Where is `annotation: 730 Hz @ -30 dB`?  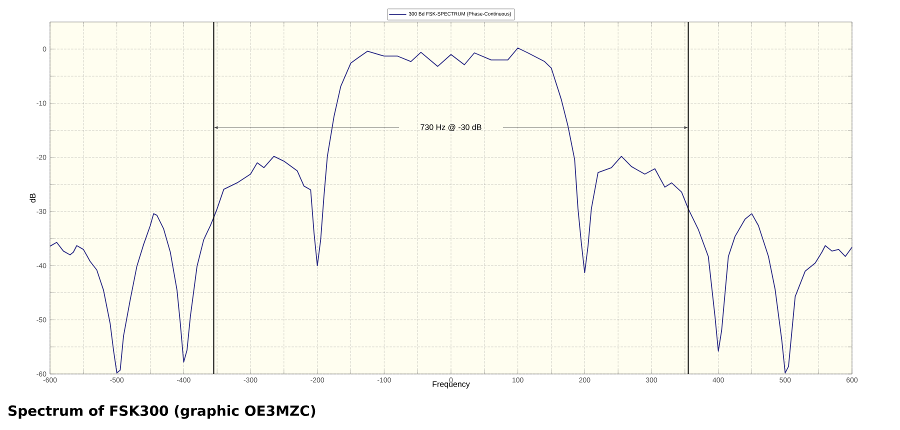 annotation: 730 Hz @ -30 dB is located at coordinates (451, 128).